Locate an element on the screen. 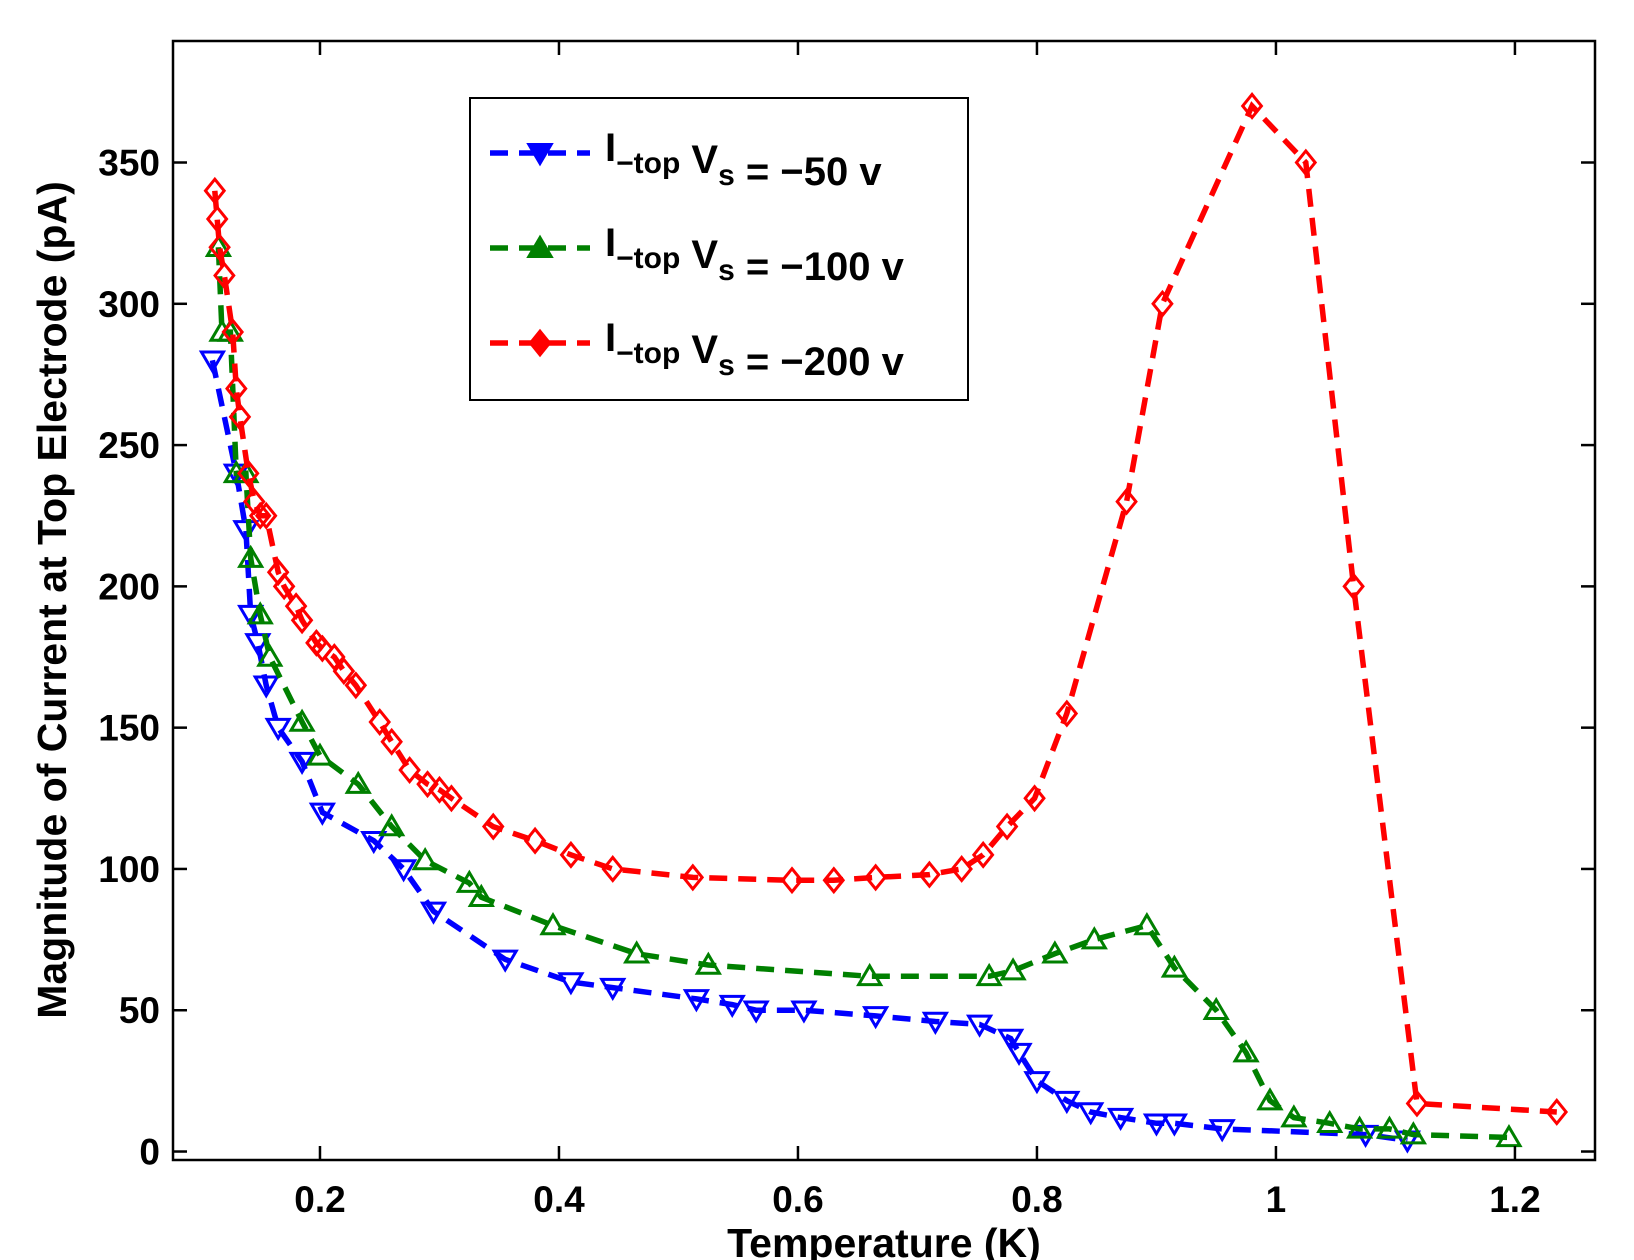 Image resolution: width=1634 pixels, height=1260 pixels. legend-text-part: = −50 v is located at coordinates (809, 172).